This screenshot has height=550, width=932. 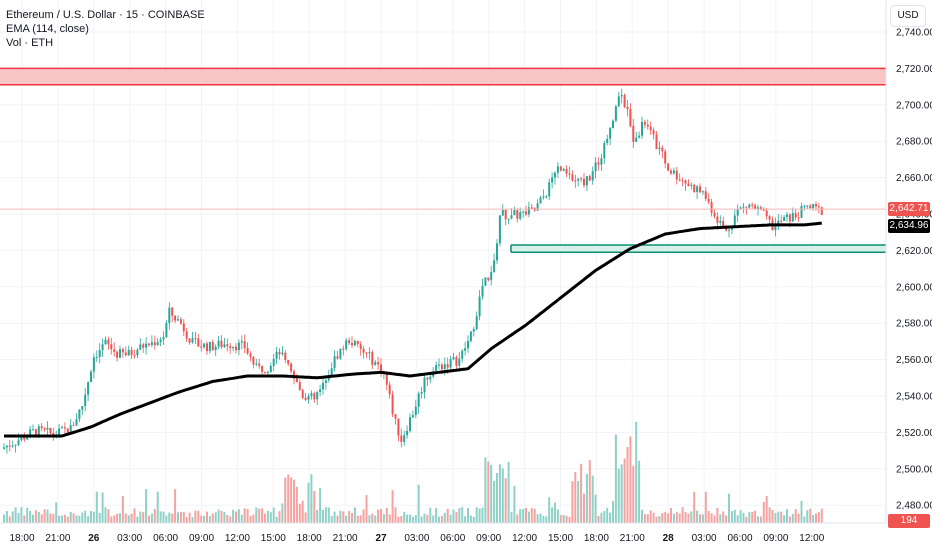 What do you see at coordinates (914, 433) in the screenshot?
I see `price-tick-label: 2,520.00` at bounding box center [914, 433].